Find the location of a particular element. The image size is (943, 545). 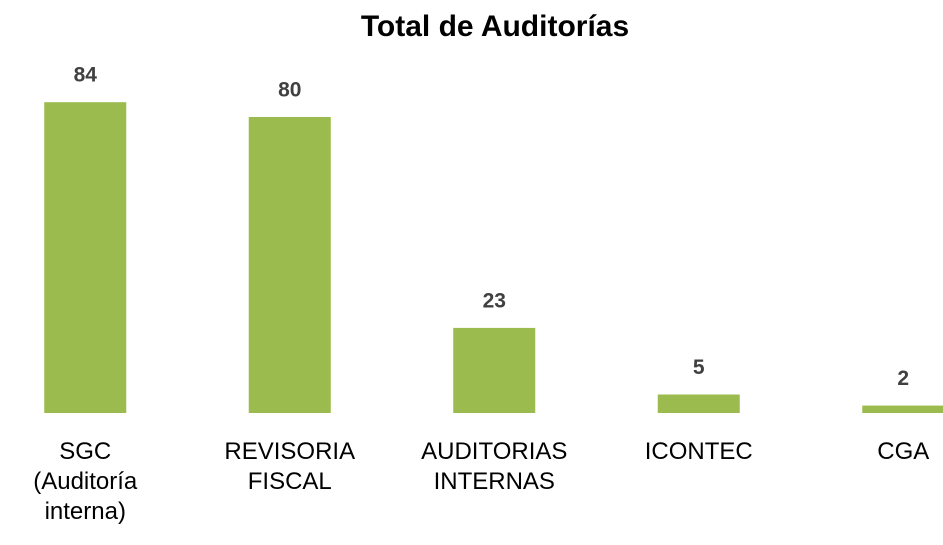

data-label: 84 is located at coordinates (86, 75).